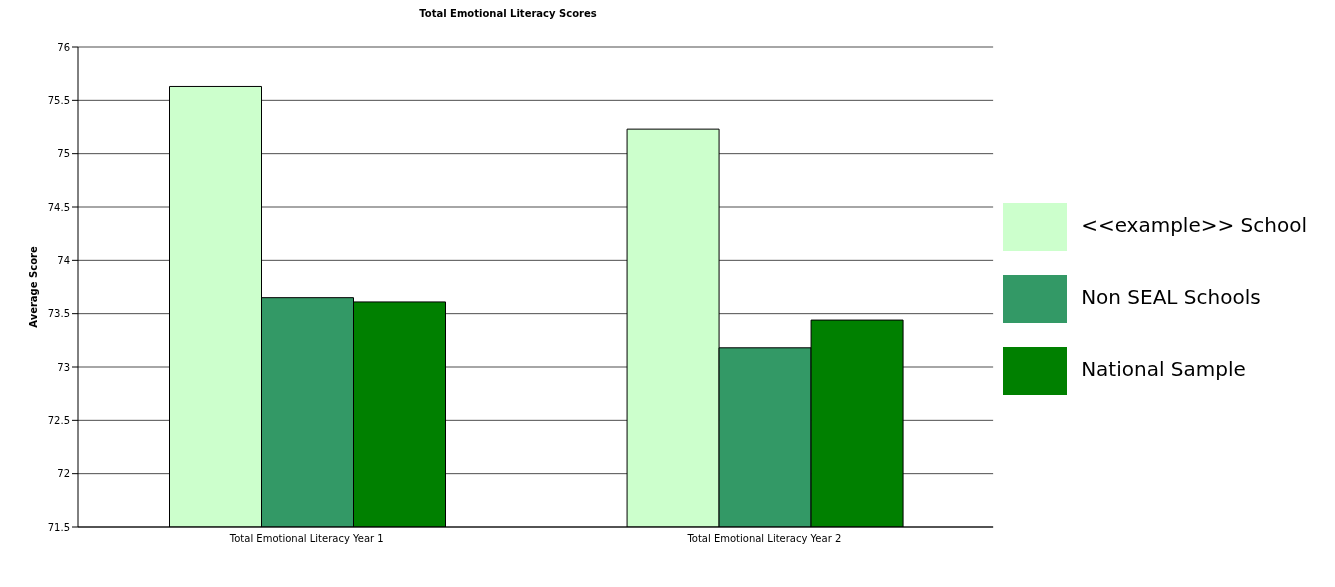 Image resolution: width=1335 pixels, height=587 pixels. I want to click on y-axis-title: Average Score, so click(33, 287).